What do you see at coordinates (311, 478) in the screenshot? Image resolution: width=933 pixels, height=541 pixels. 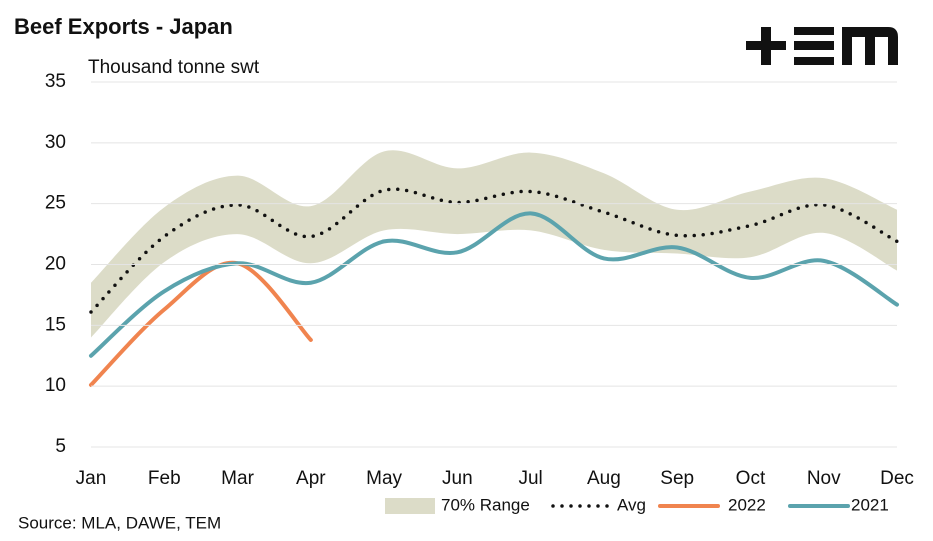 I see `x-tick-label: Apr` at bounding box center [311, 478].